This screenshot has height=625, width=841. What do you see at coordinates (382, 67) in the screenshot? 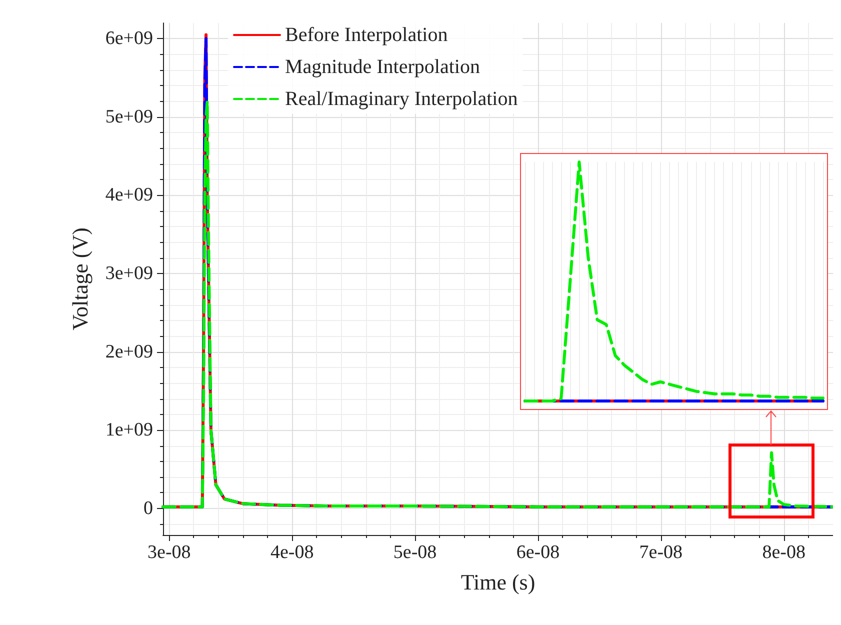
I see `legend-label: Magnitude Interpolation` at bounding box center [382, 67].